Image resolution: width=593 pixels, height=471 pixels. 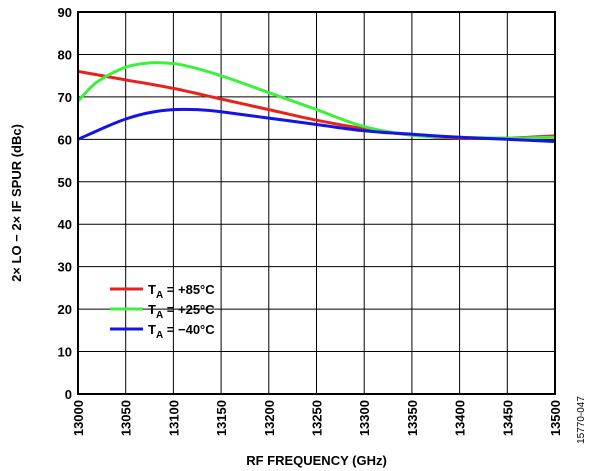 I want to click on y-tick-label: 60, so click(x=65, y=139).